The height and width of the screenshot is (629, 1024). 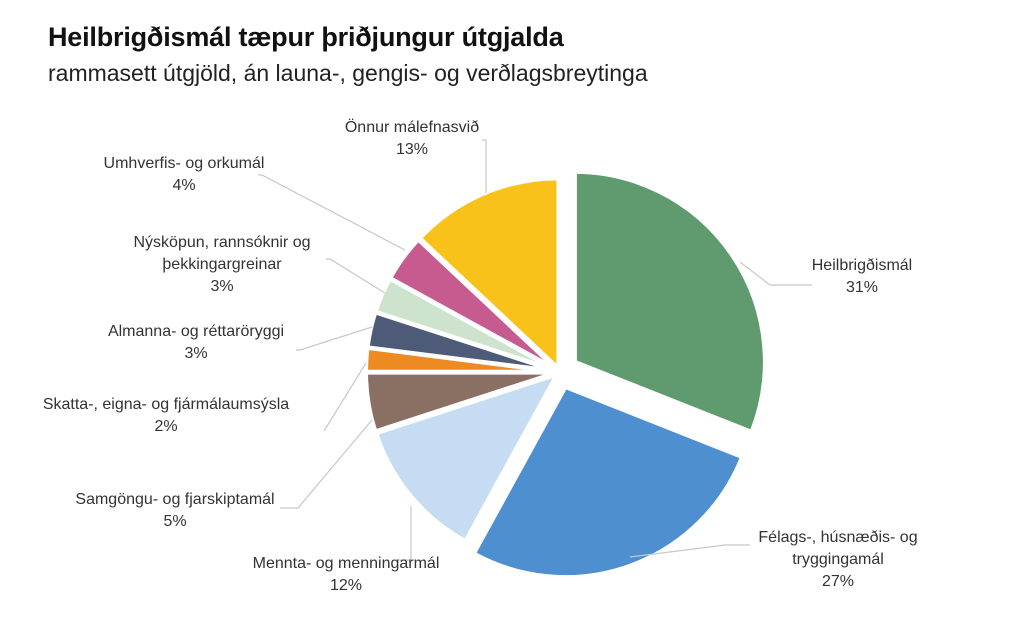 What do you see at coordinates (346, 574) in the screenshot?
I see `slice-label-3: Mennta- og menningarmál 12%` at bounding box center [346, 574].